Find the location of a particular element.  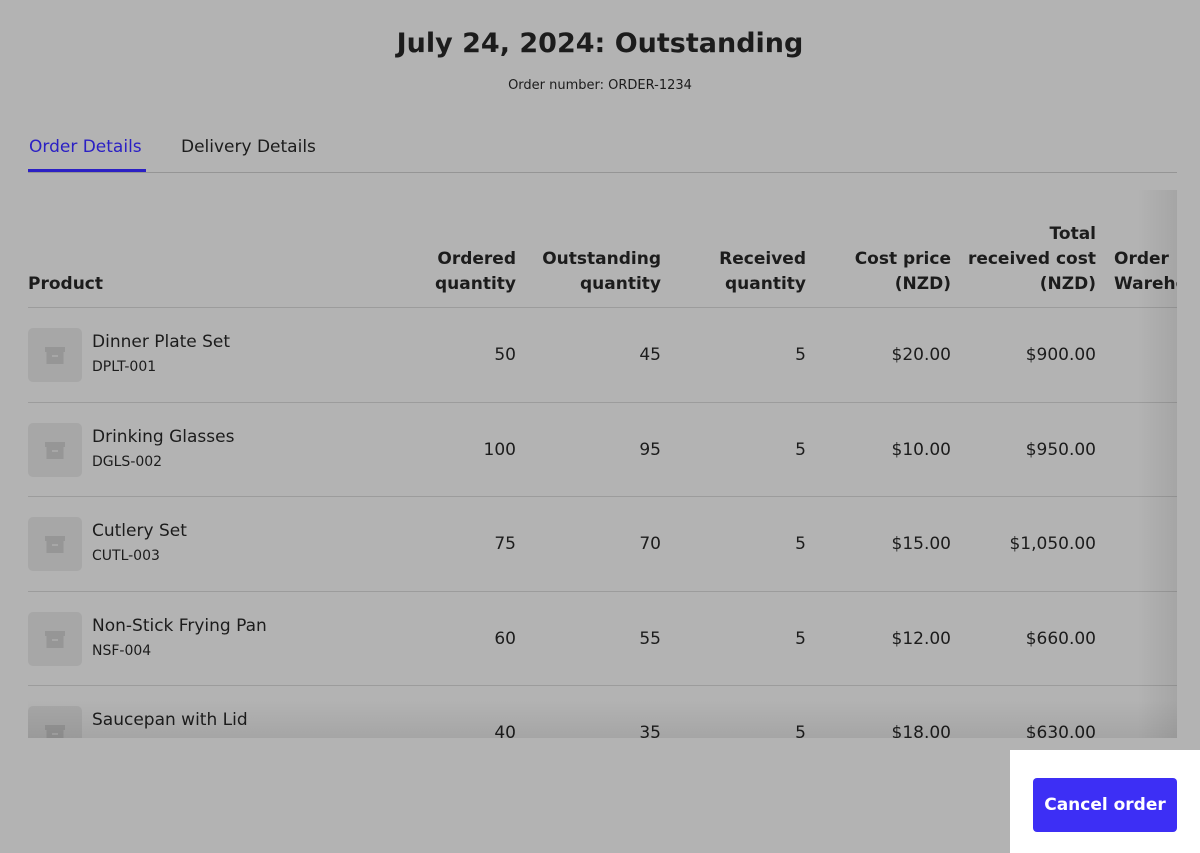

column-header: Total is located at coordinates (1072, 234).